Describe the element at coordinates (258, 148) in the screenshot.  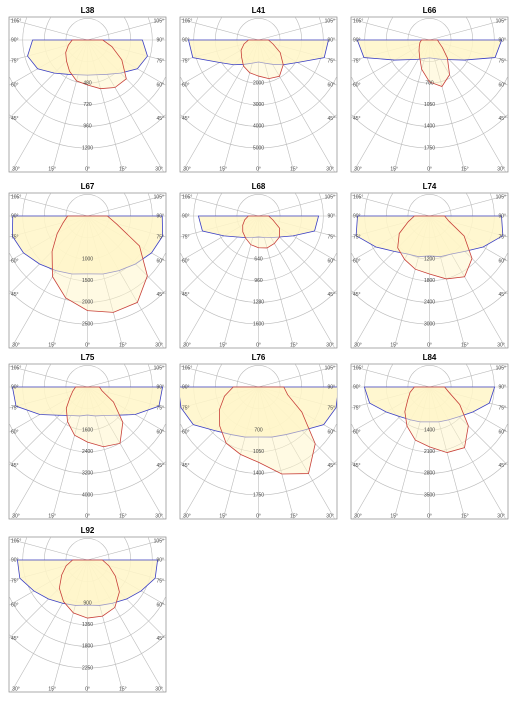
I see `radial-tick-label: 5000` at that location.